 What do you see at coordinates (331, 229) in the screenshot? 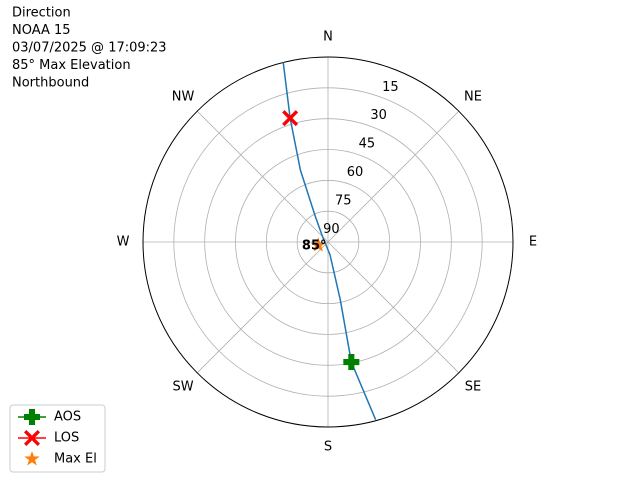
I see `r-tick-label: 90` at bounding box center [331, 229].